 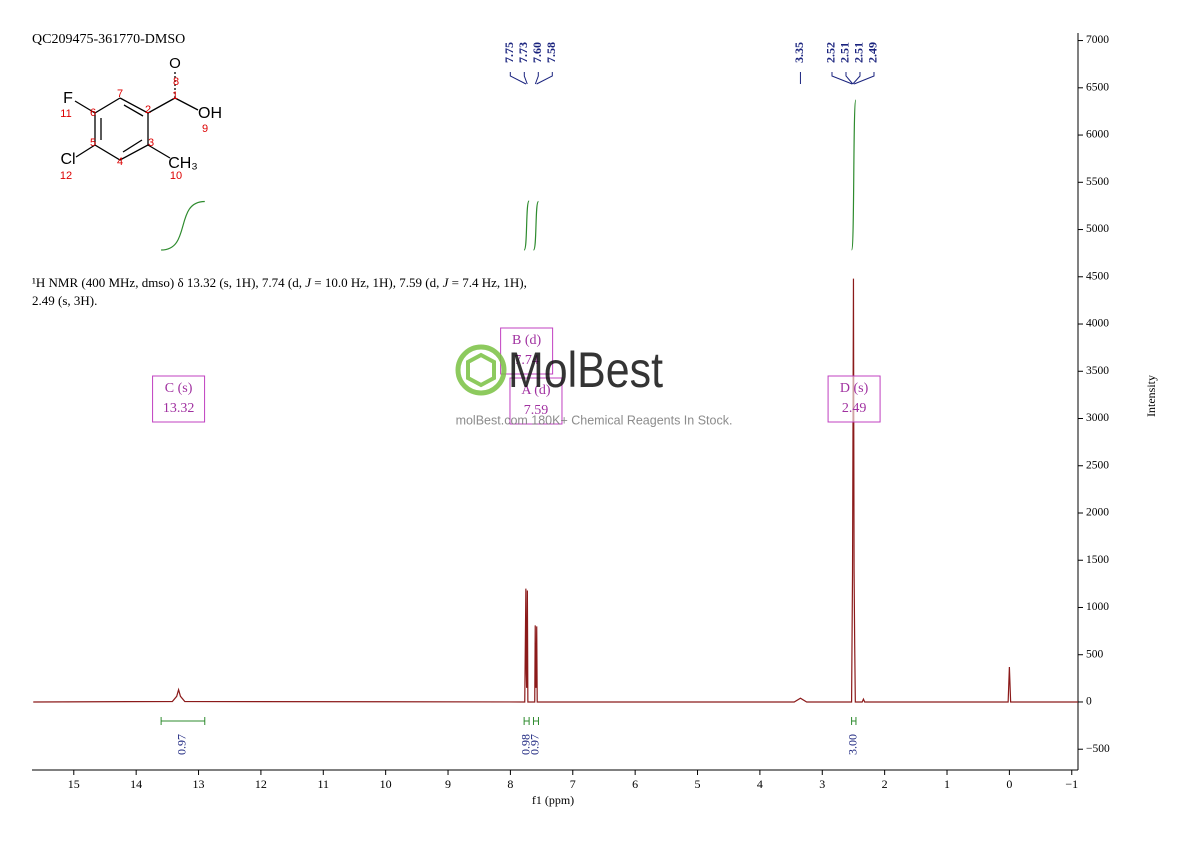 I want to click on description-part: = 7.4 Hz, 1H),, so click(x=487, y=282).